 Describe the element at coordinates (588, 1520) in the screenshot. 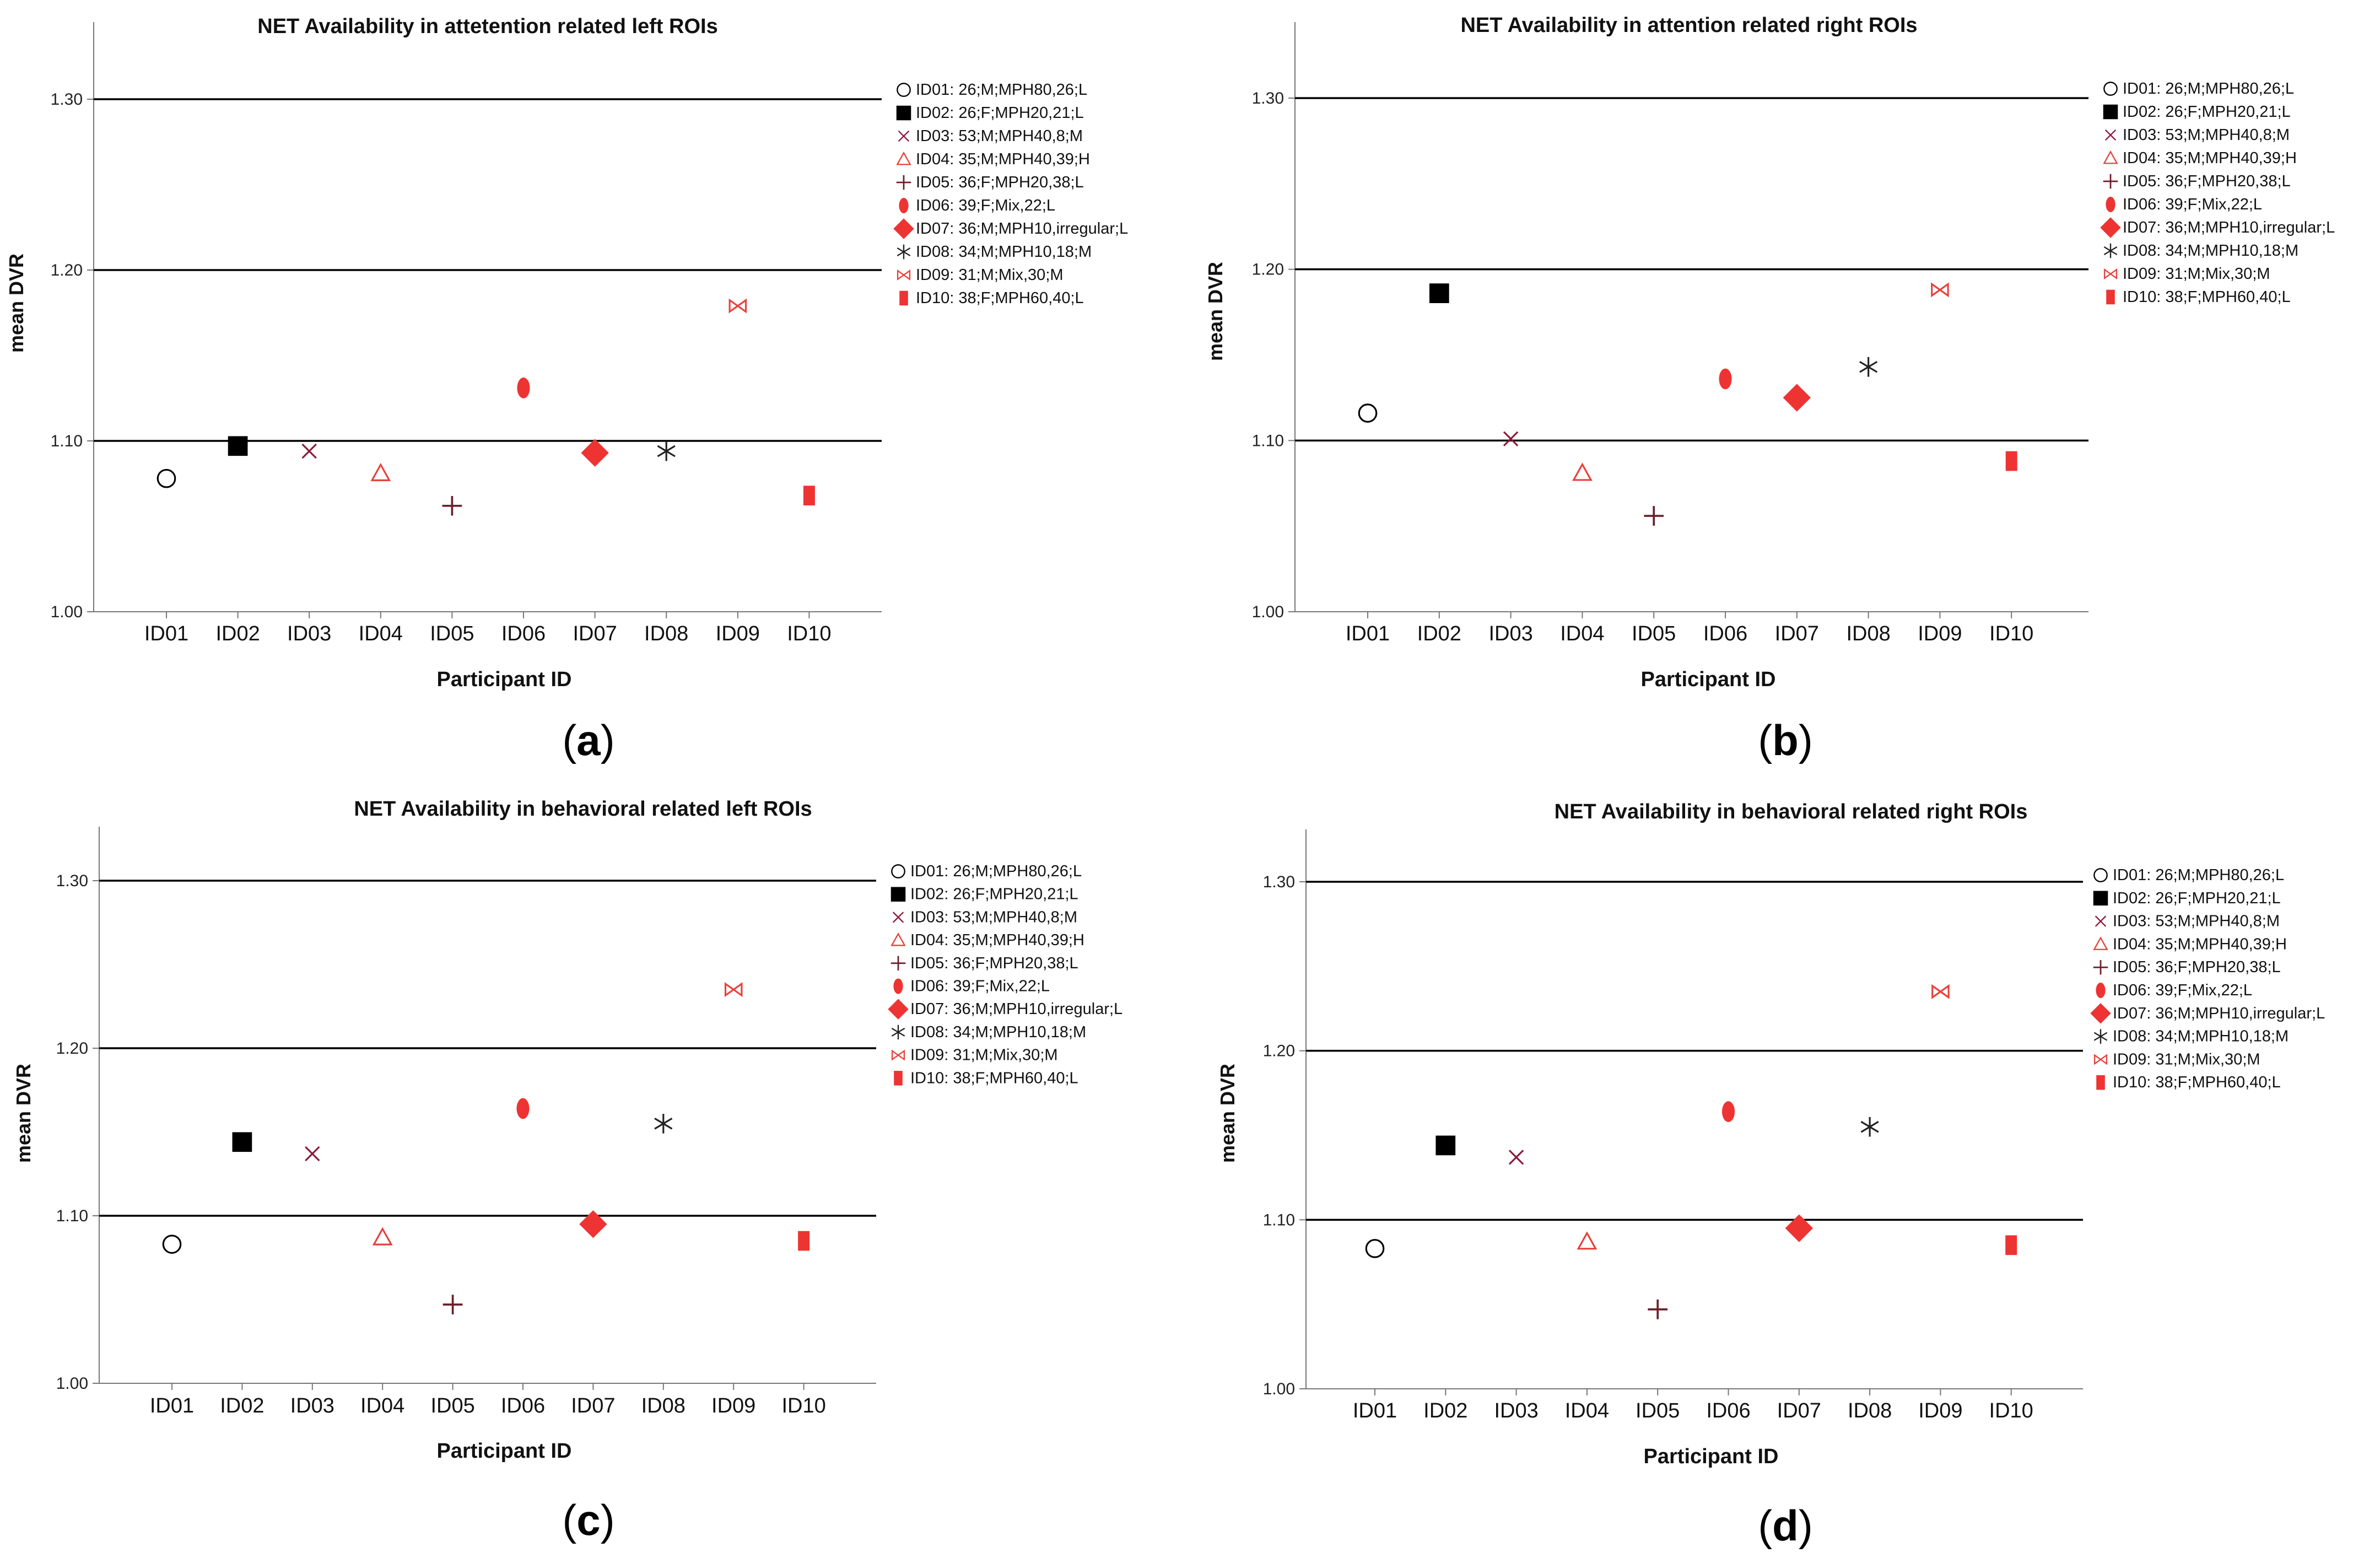

I see `panel-label: (c)` at that location.